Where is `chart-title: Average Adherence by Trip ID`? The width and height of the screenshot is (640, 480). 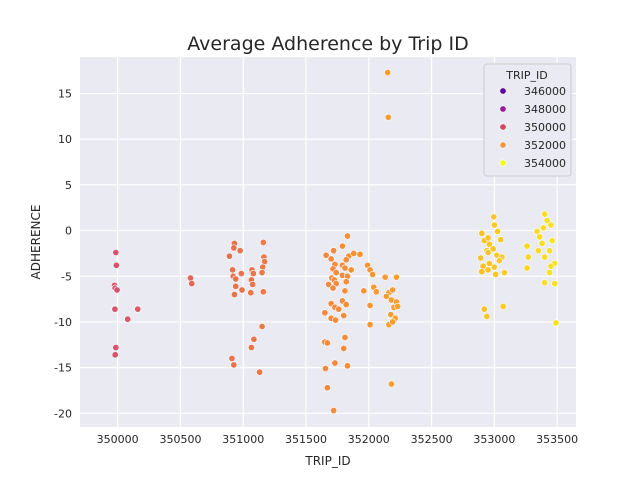 chart-title: Average Adherence by Trip ID is located at coordinates (327, 44).